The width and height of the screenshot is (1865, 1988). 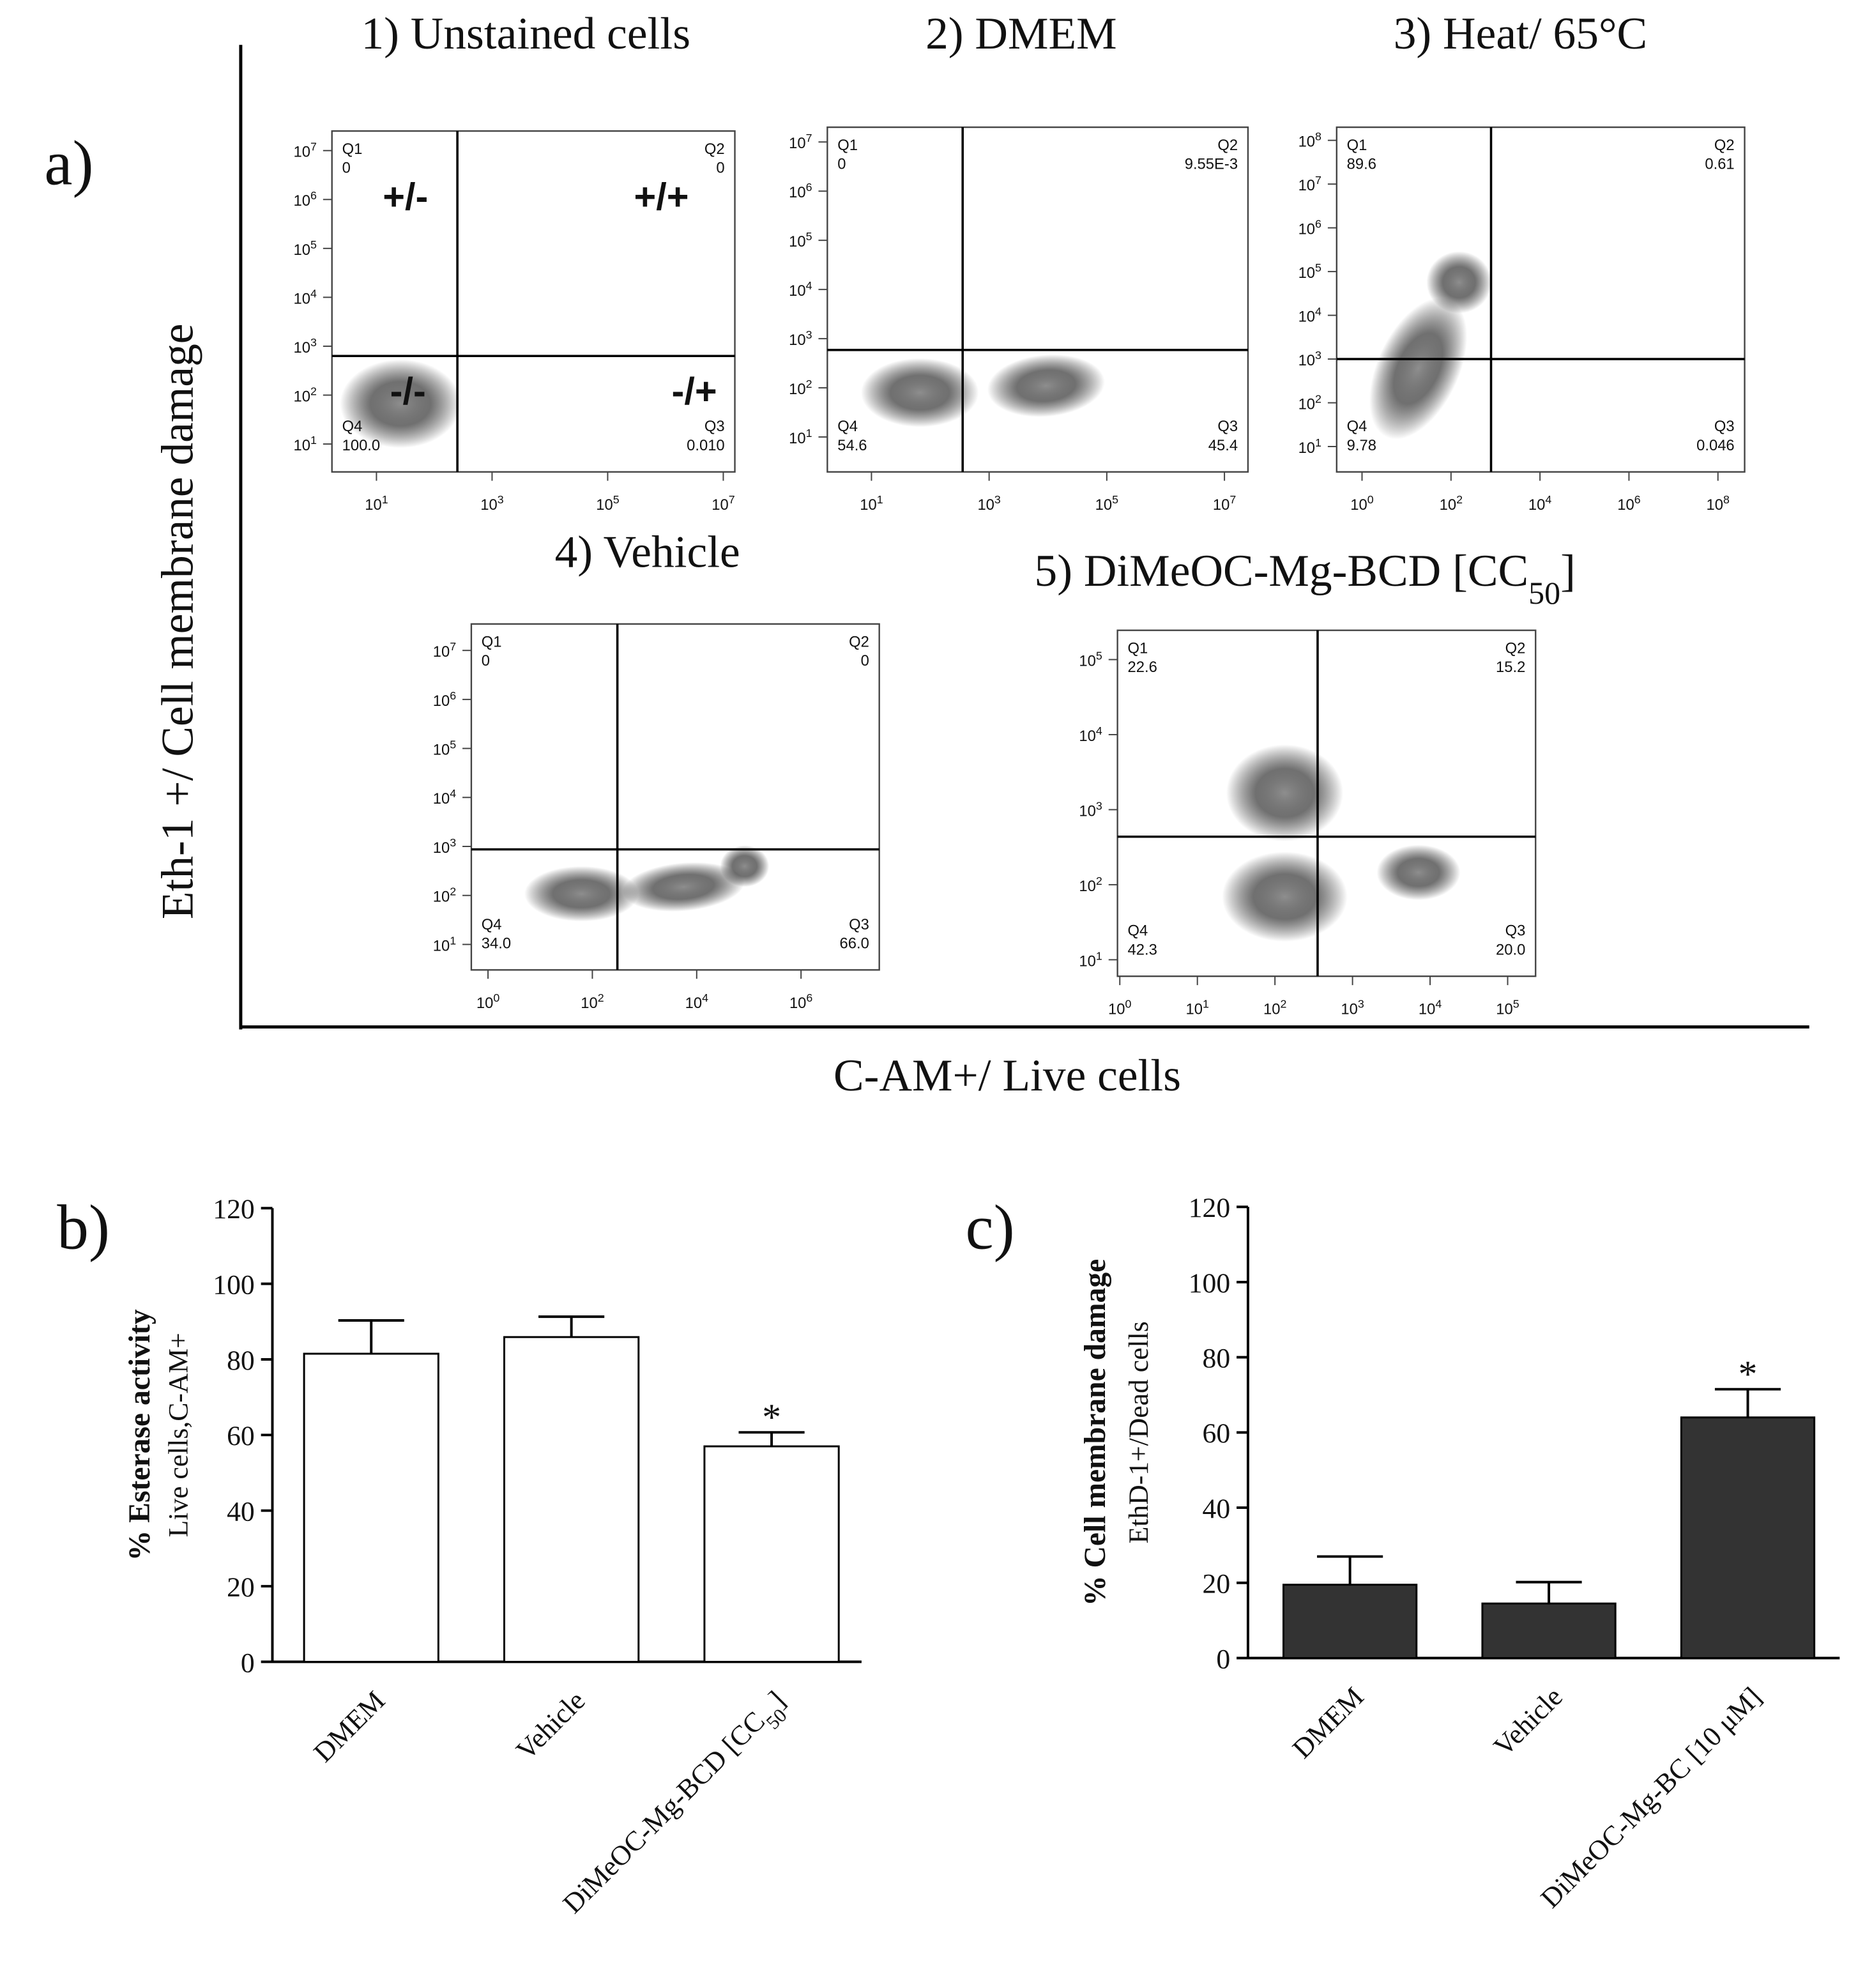 I want to click on quadrant-sign: +/-, so click(x=405, y=197).